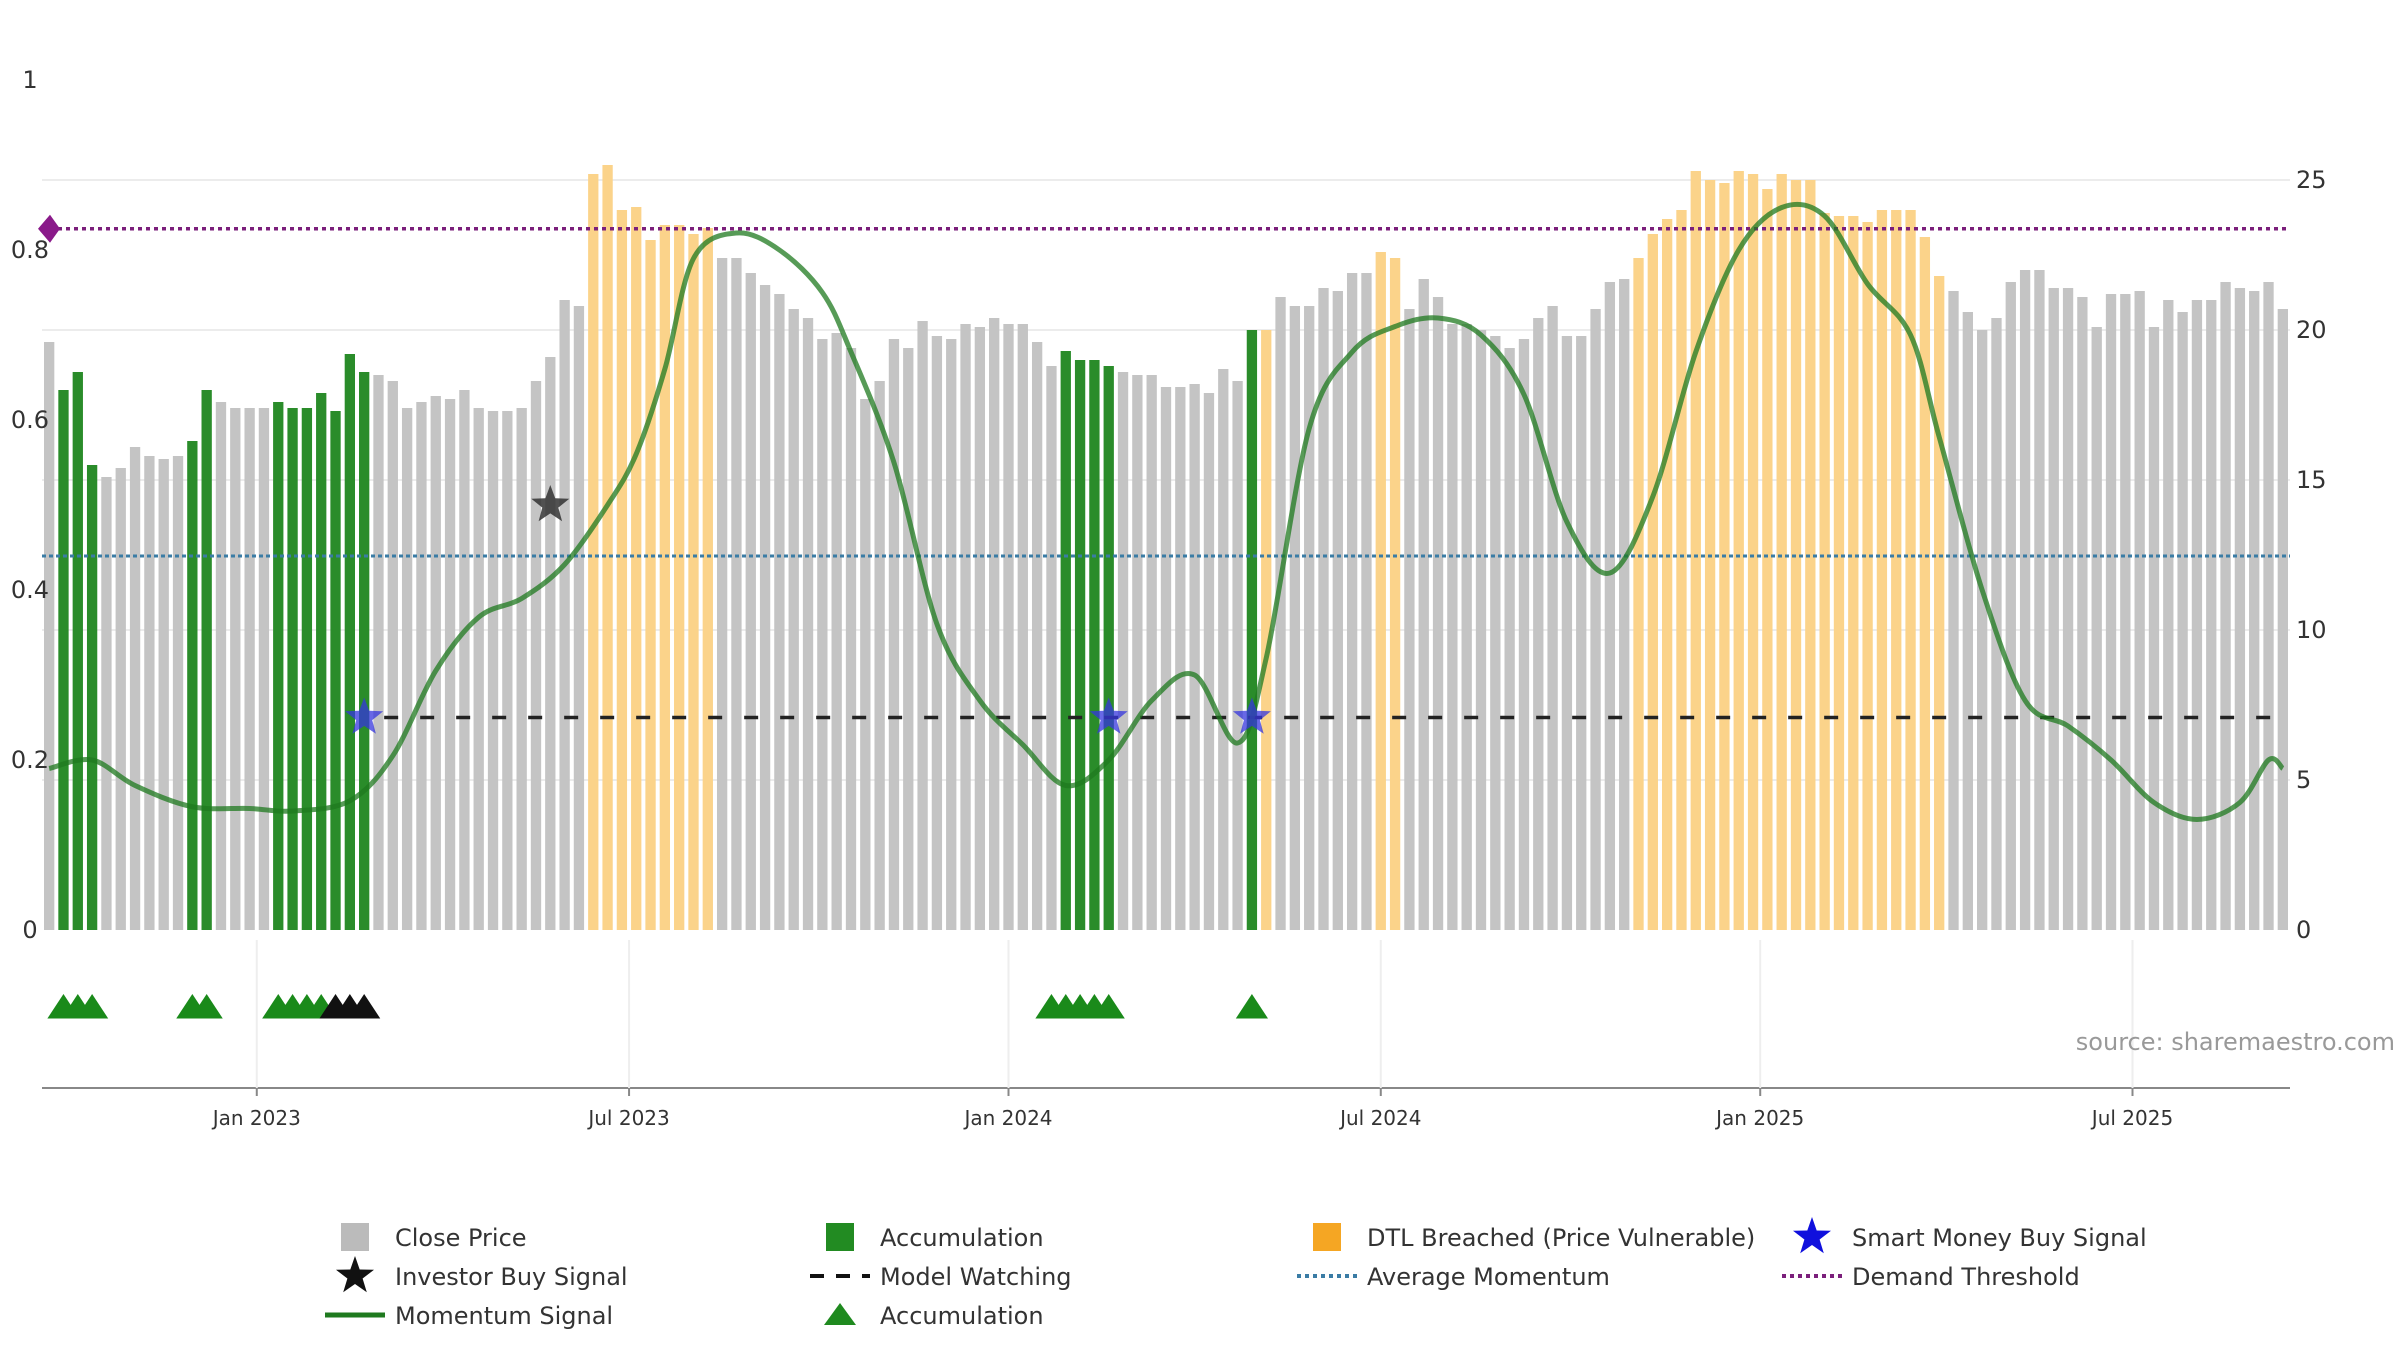 The image size is (2400, 1350). I want to click on accumulation-marker, so click(1108, 1006).